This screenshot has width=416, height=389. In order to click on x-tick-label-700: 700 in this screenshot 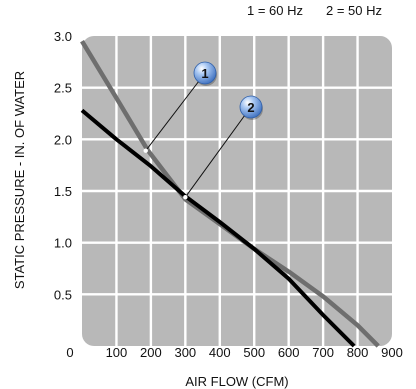, I will do `click(323, 352)`.